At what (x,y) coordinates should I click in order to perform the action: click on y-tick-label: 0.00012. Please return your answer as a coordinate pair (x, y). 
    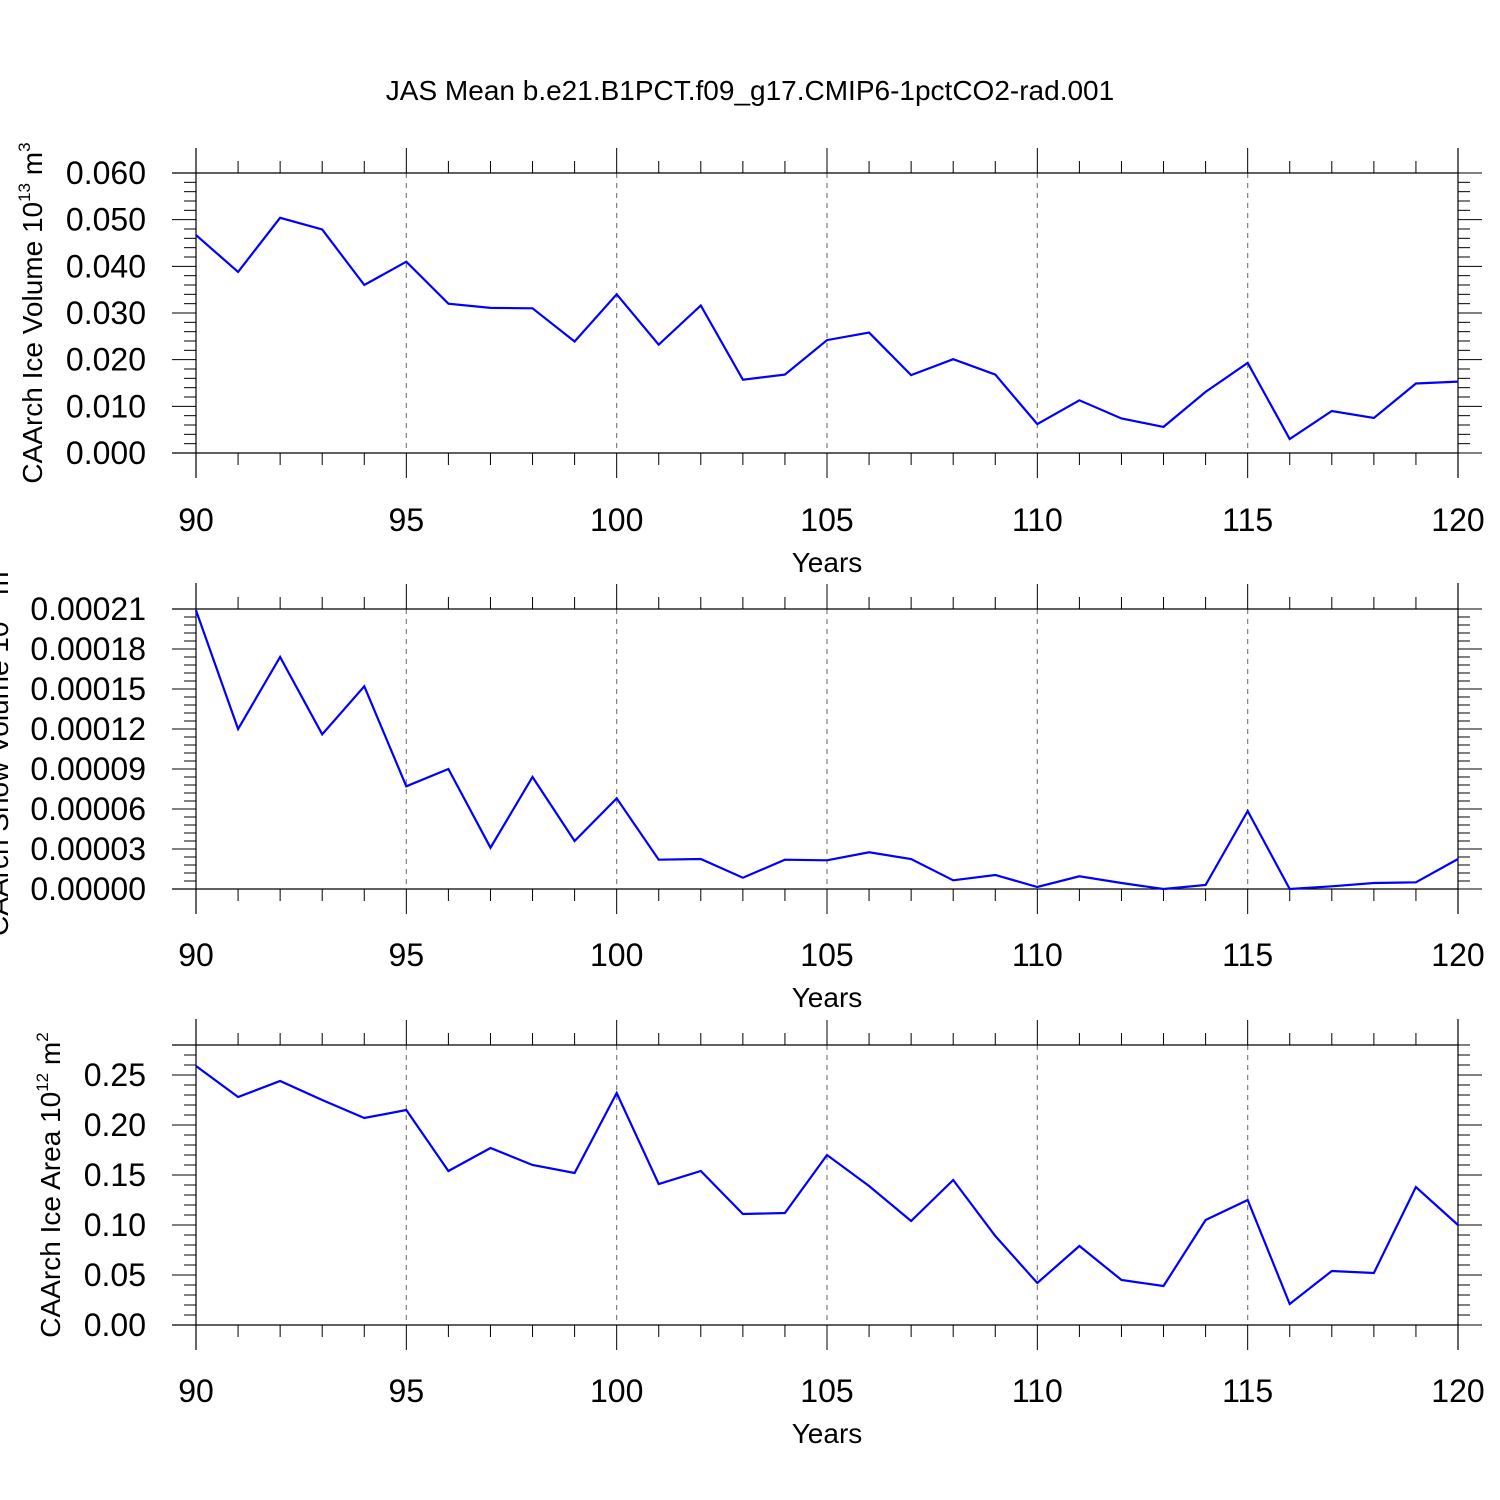
    Looking at the image, I should click on (88, 729).